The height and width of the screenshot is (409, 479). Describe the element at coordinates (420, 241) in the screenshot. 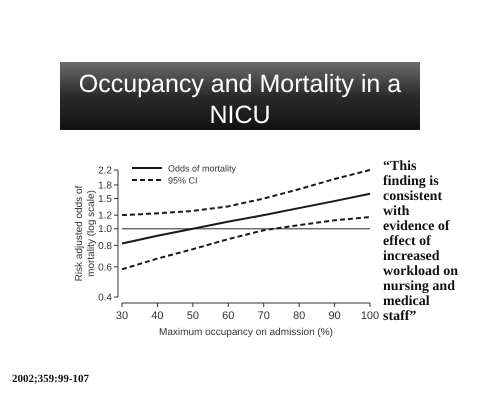

I see `text: “This finding is consistent with evidence of effect of increased workload on nursing and medical staff”` at that location.